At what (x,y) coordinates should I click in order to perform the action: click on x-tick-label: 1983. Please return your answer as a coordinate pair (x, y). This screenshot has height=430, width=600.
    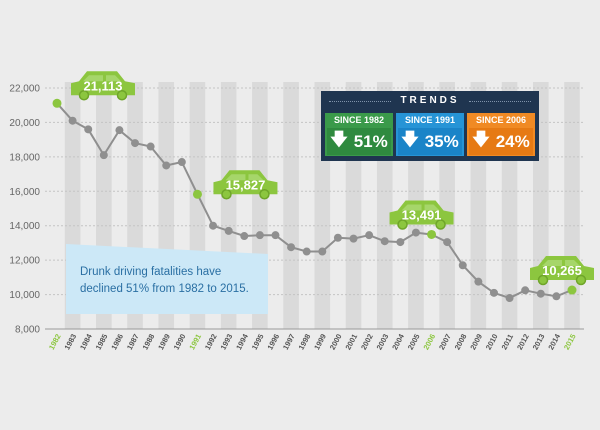
    Looking at the image, I should click on (71, 341).